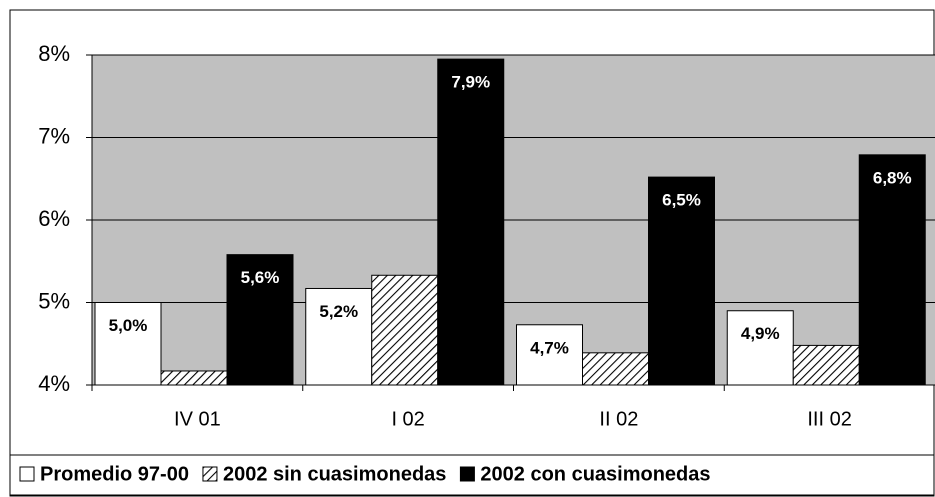 The image size is (935, 497). I want to click on x-tick-label: I 02, so click(407, 419).